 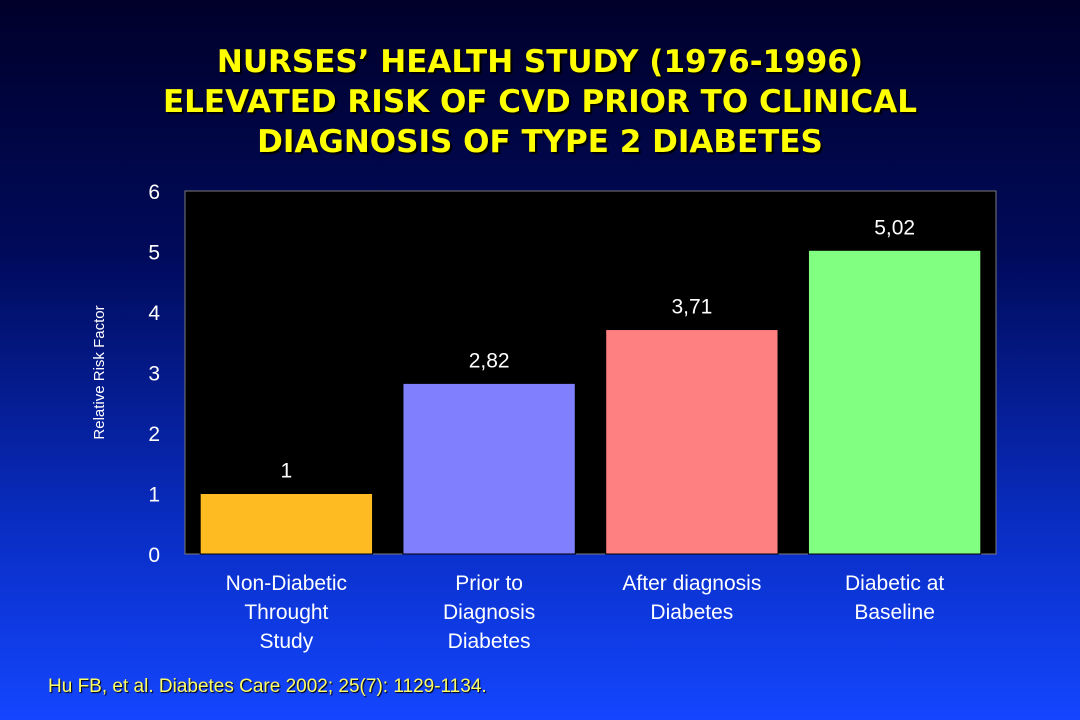 I want to click on y-tick-label: 2, so click(x=154, y=434).